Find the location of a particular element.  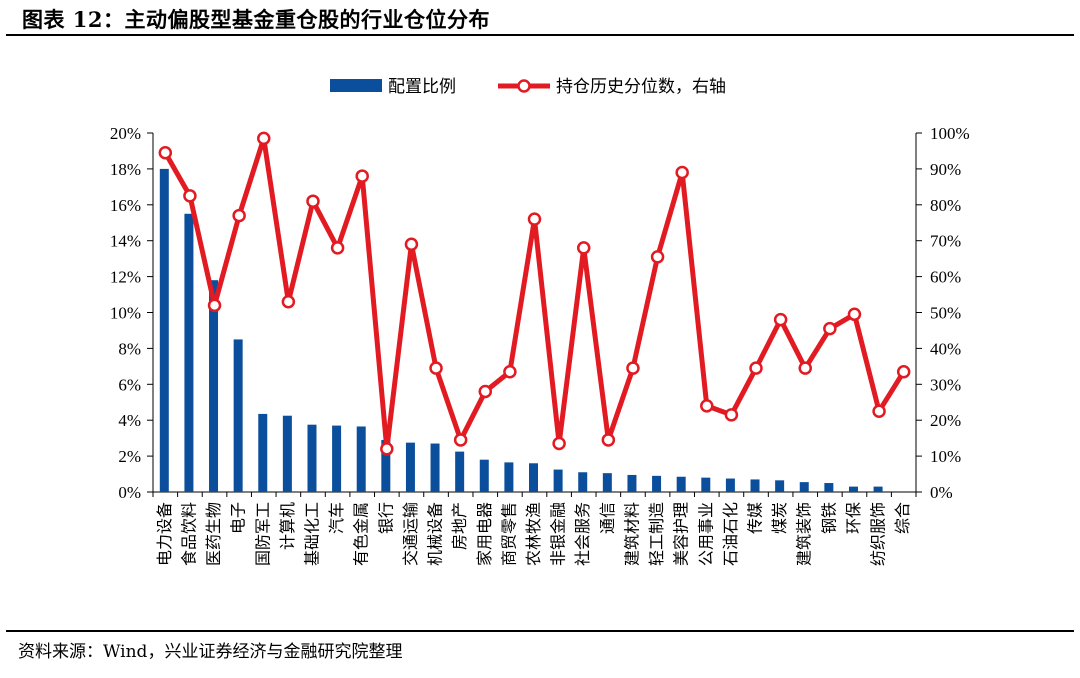

category-label: 钢铁 is located at coordinates (828, 518).